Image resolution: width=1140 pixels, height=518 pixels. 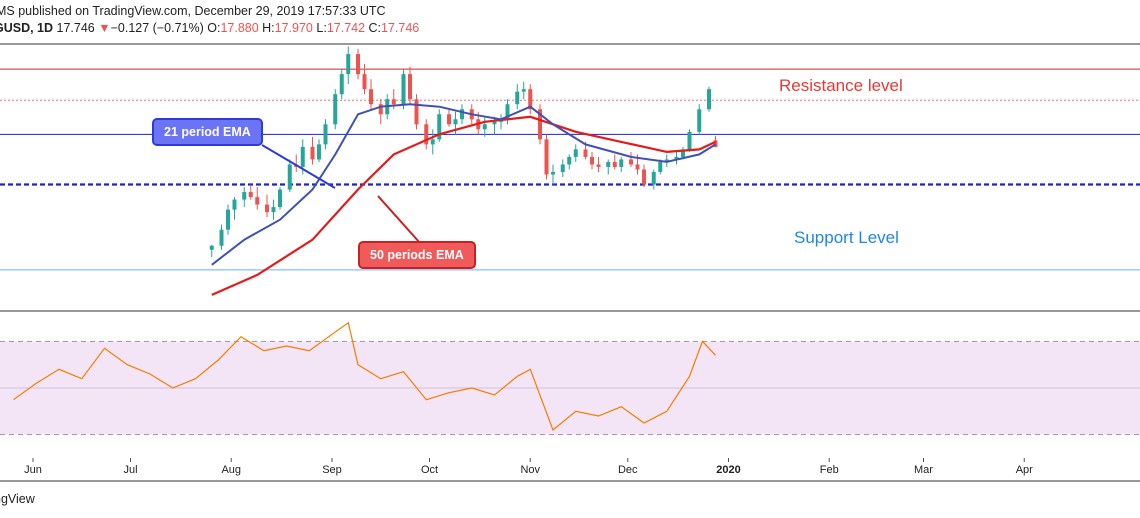 What do you see at coordinates (1024, 470) in the screenshot?
I see `x-tick-label-10: Apr` at bounding box center [1024, 470].